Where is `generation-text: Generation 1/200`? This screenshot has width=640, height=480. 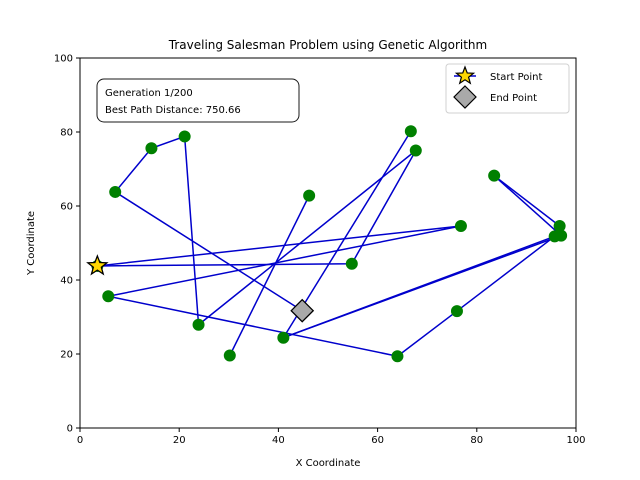
generation-text: Generation 1/200 is located at coordinates (149, 93).